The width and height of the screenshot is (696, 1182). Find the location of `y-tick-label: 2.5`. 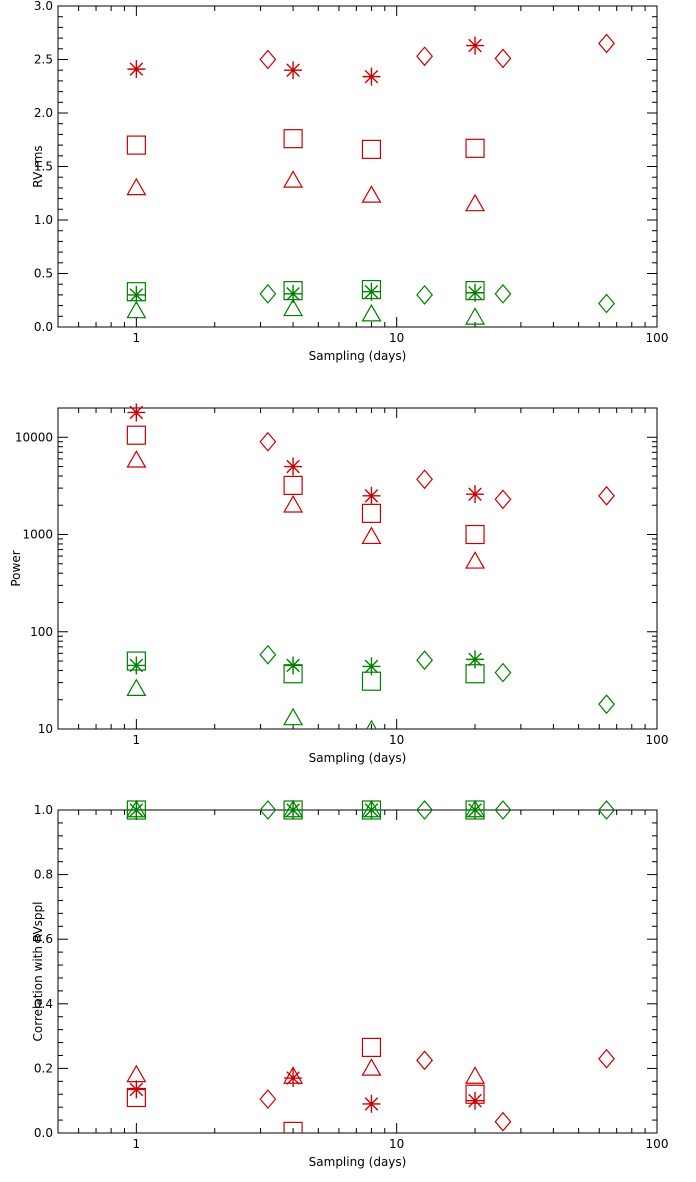

y-tick-label: 2.5 is located at coordinates (43, 60).